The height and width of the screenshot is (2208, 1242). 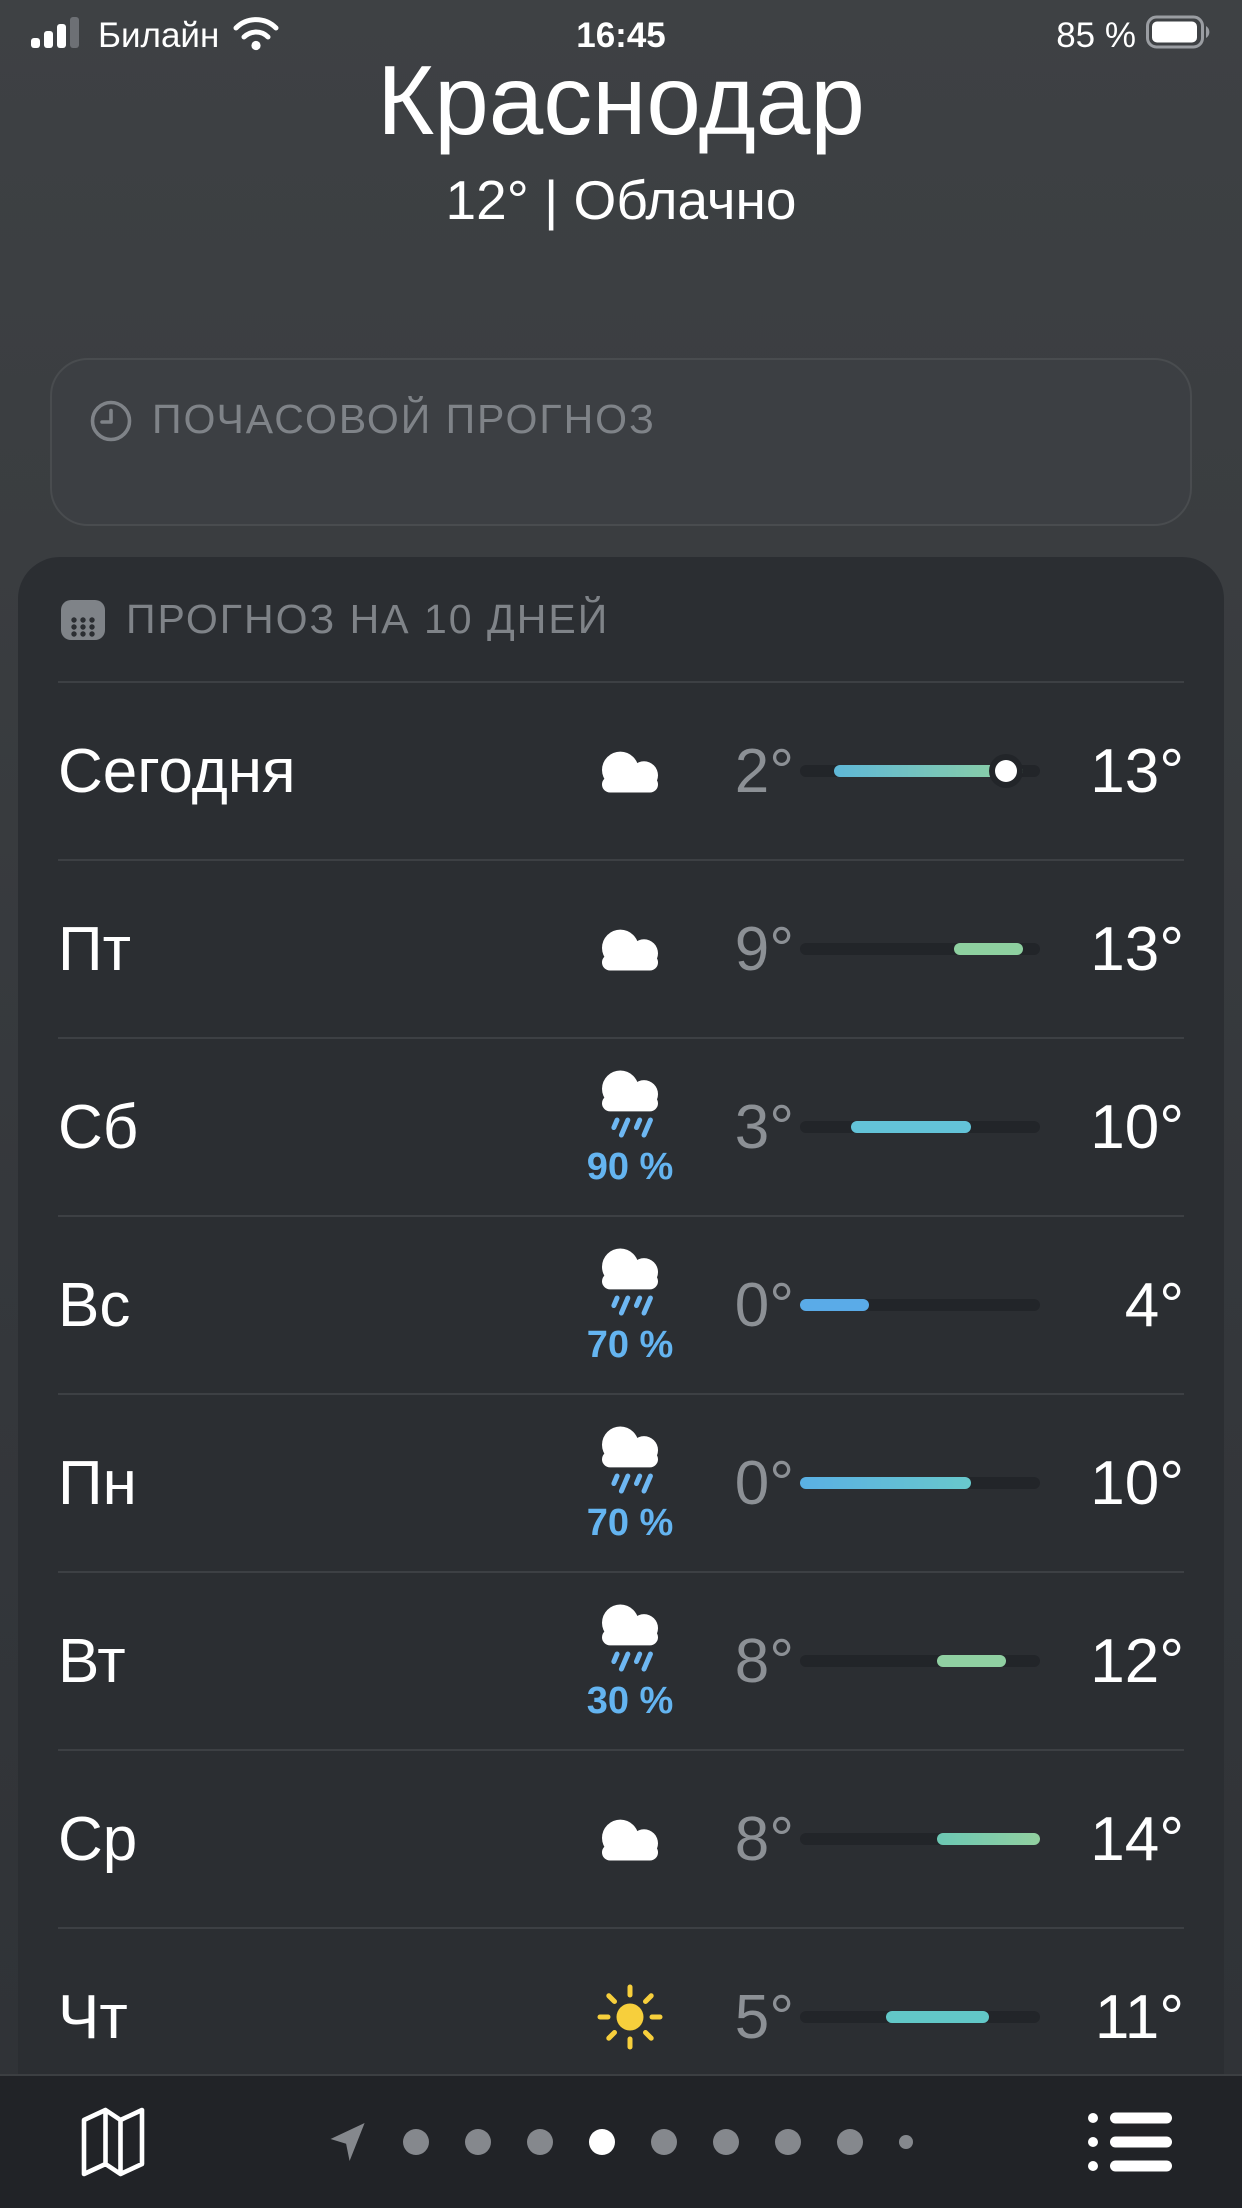 What do you see at coordinates (159, 35) in the screenshot?
I see `carrier-label: Билайн` at bounding box center [159, 35].